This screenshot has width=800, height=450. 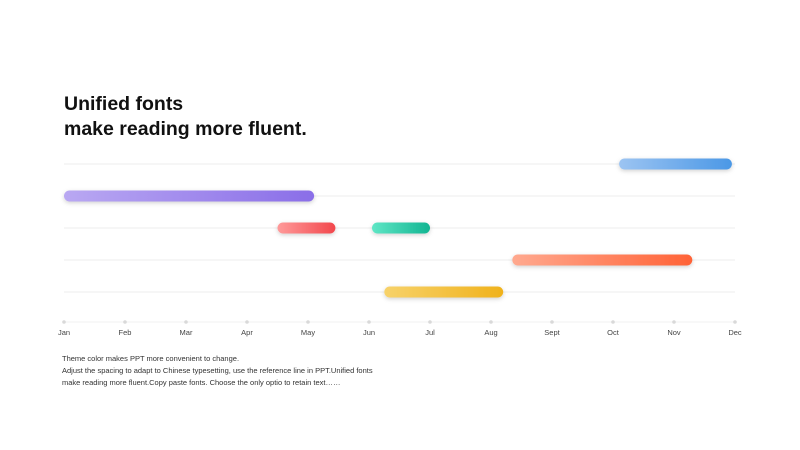 I want to click on x-tick-label: Nov, so click(x=674, y=332).